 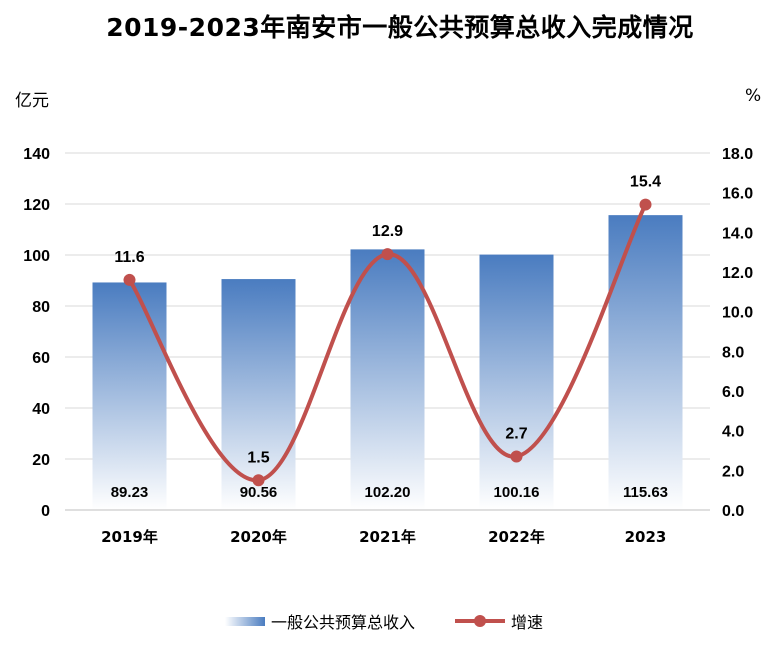 What do you see at coordinates (41, 460) in the screenshot?
I see `y-tick-label: 20` at bounding box center [41, 460].